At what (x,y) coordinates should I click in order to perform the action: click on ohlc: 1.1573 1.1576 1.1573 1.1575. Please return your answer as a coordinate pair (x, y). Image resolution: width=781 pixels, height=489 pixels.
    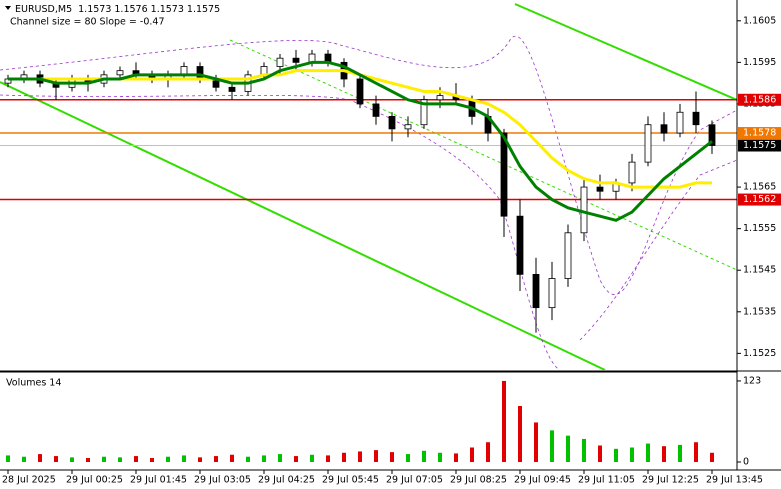
    Looking at the image, I should click on (149, 9).